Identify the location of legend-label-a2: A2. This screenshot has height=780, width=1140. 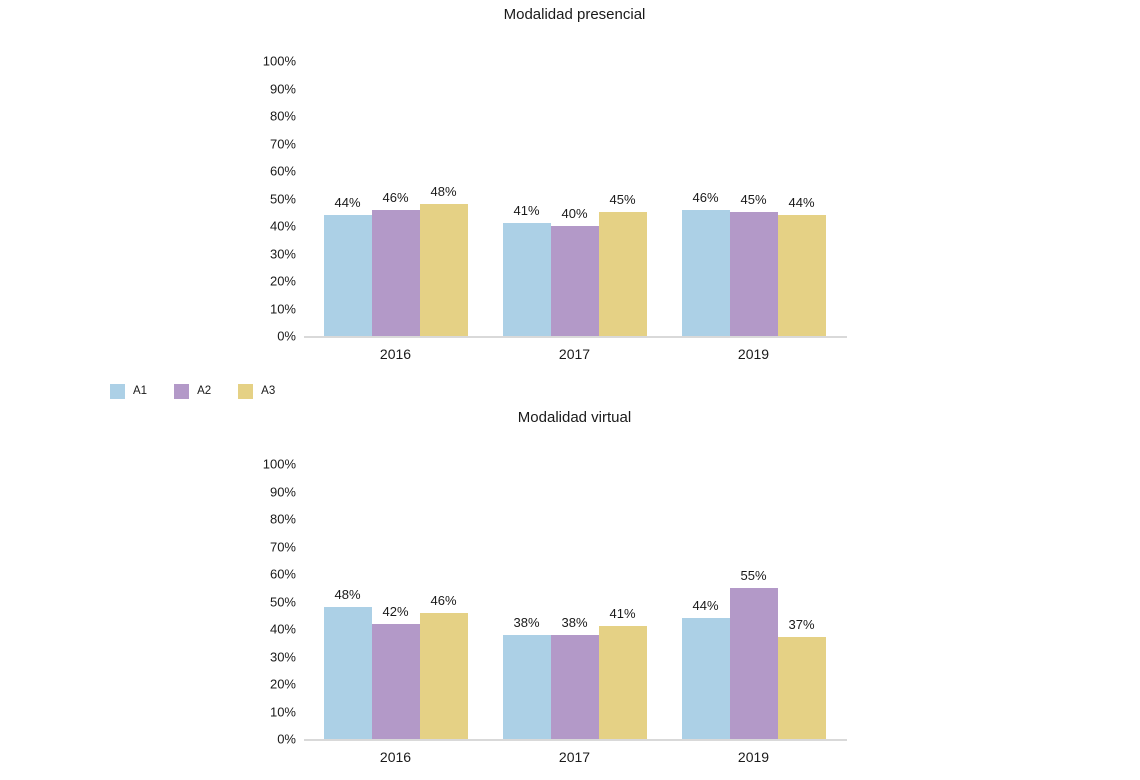
(204, 390).